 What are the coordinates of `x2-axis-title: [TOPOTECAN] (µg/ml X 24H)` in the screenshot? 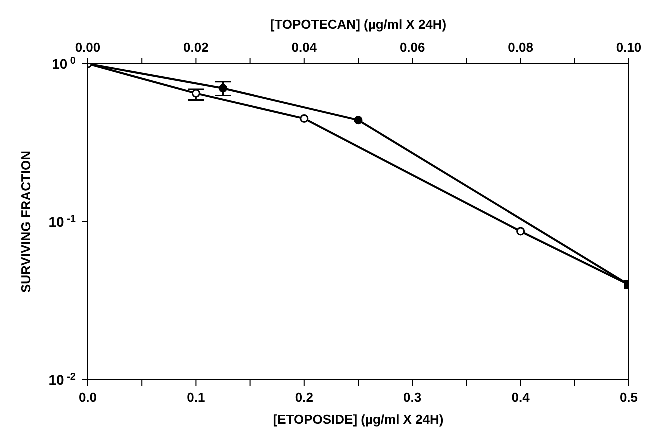 It's located at (358, 24).